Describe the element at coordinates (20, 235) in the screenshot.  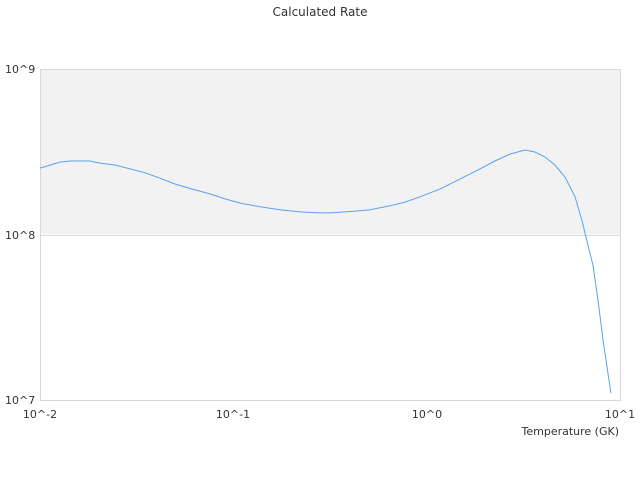
I see `y-tick-label-8: 10^8` at that location.